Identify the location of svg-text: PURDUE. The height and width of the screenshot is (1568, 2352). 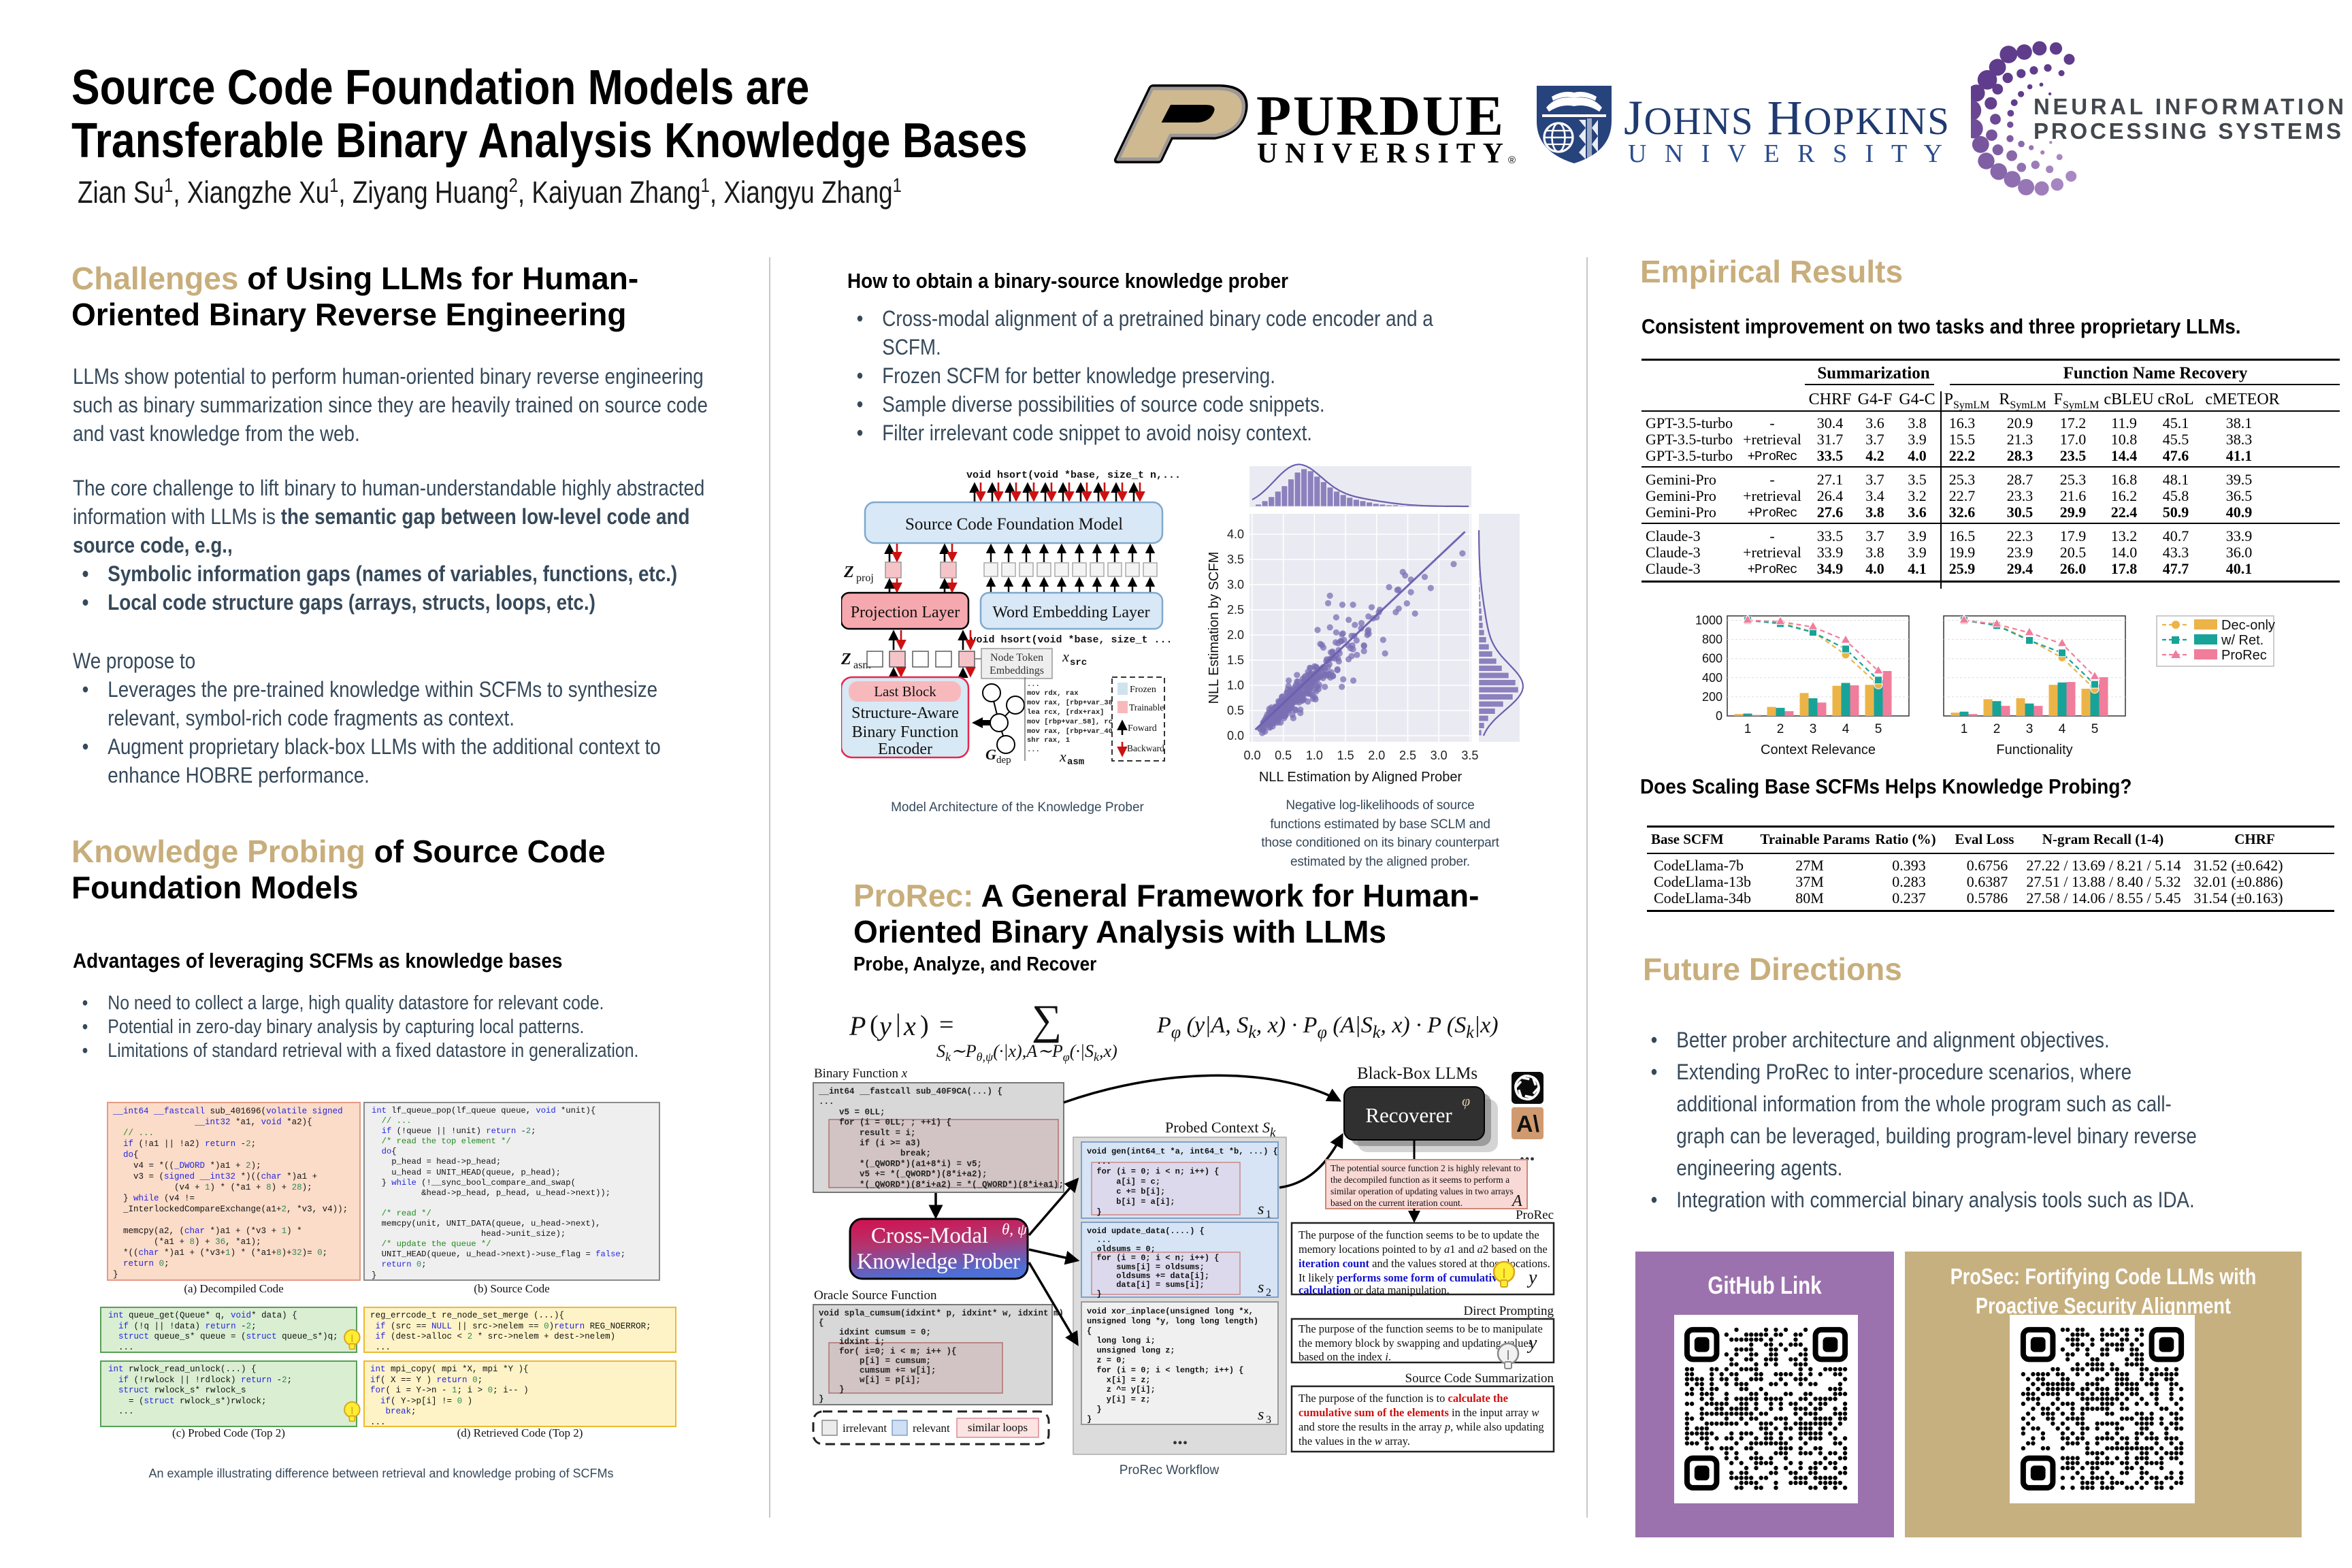
(1379, 116).